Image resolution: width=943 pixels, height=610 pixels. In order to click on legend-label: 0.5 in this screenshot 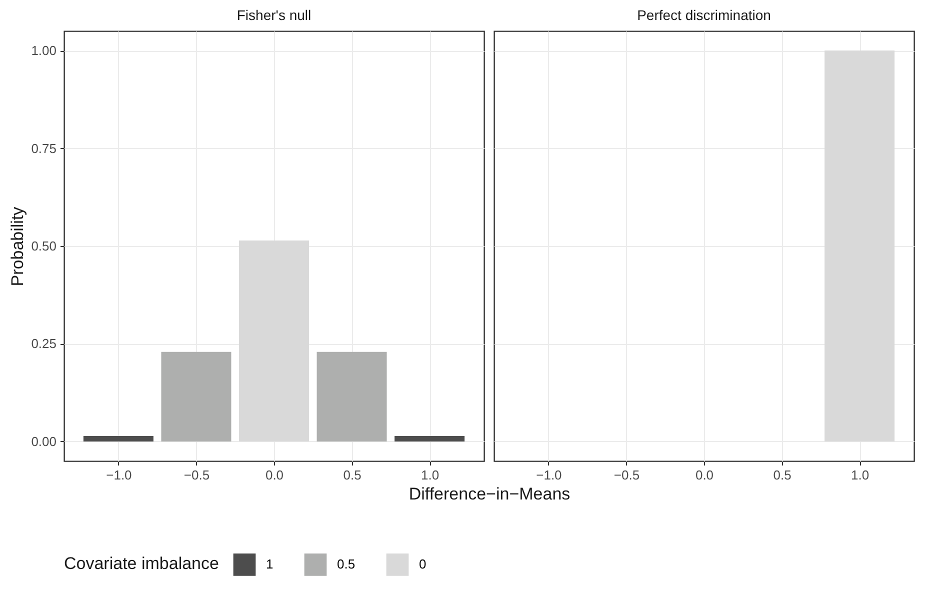, I will do `click(346, 564)`.